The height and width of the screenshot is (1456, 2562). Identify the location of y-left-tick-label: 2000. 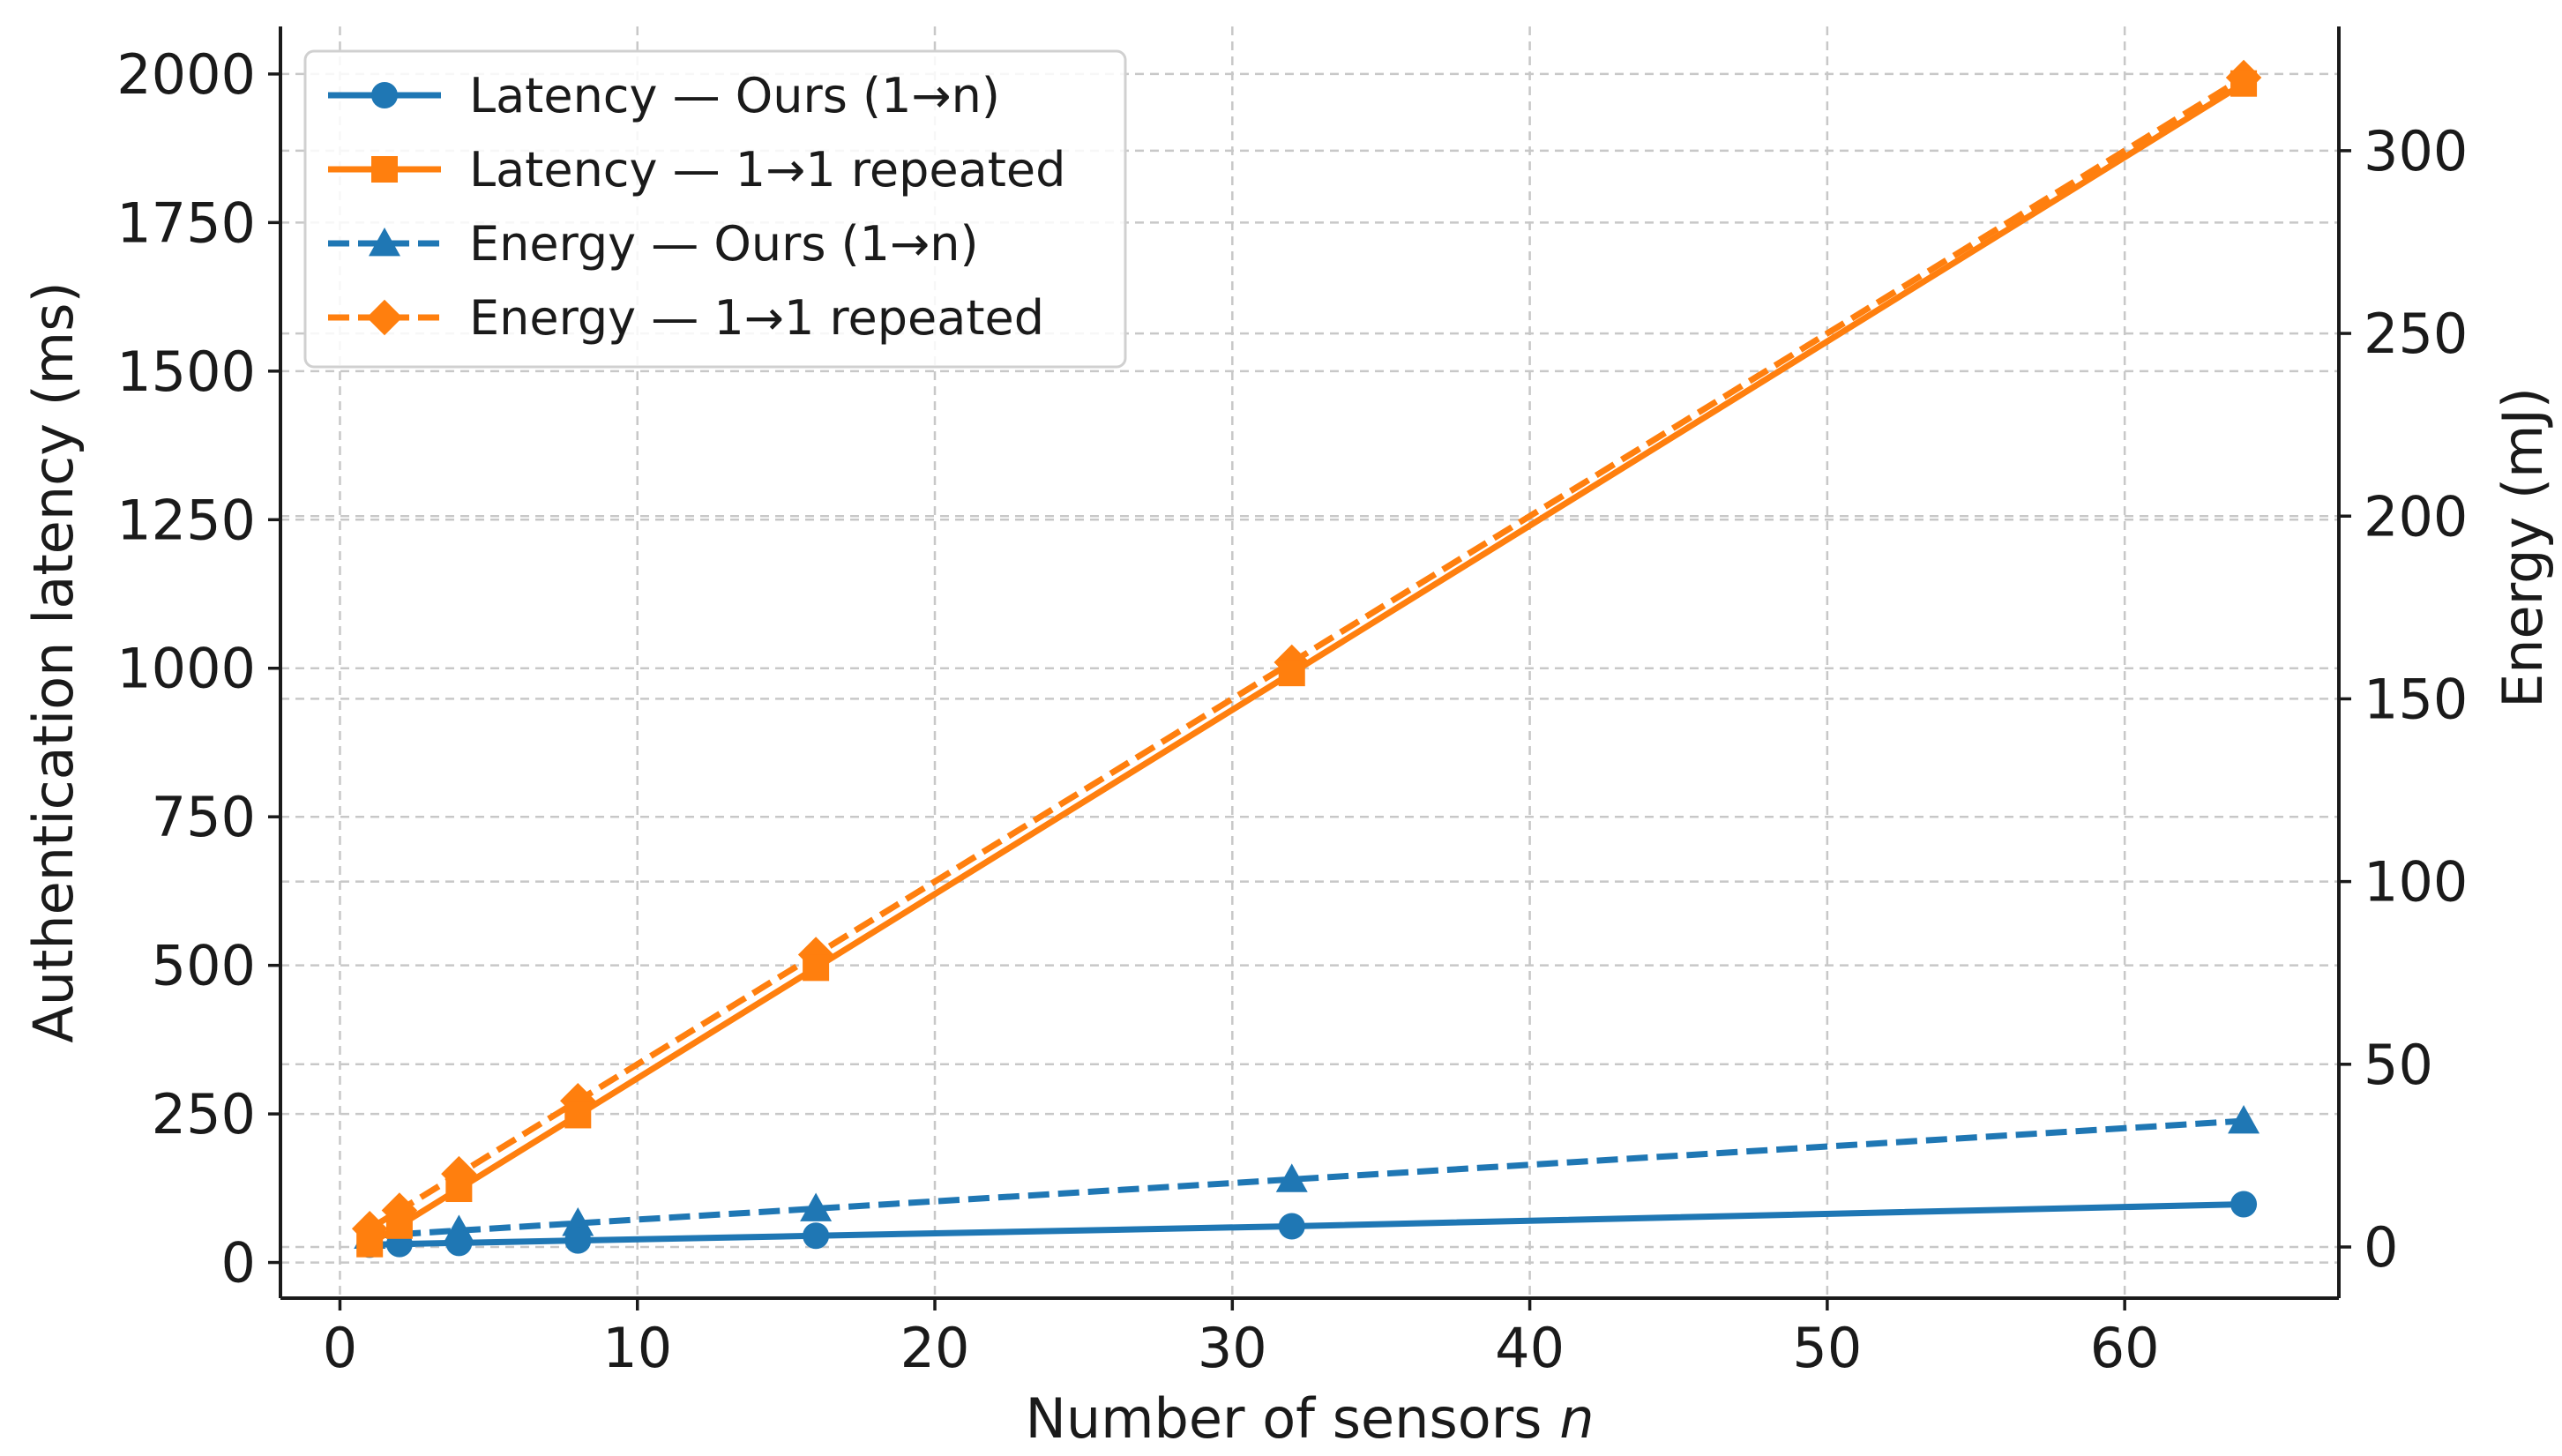
(186, 74).